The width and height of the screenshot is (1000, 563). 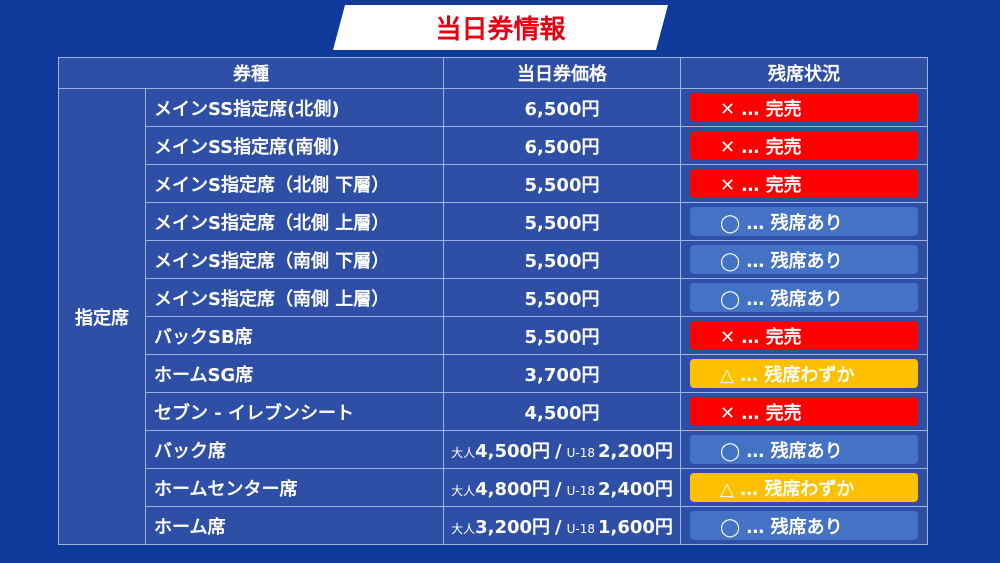 I want to click on price-u18: 1,600円, so click(x=635, y=527).